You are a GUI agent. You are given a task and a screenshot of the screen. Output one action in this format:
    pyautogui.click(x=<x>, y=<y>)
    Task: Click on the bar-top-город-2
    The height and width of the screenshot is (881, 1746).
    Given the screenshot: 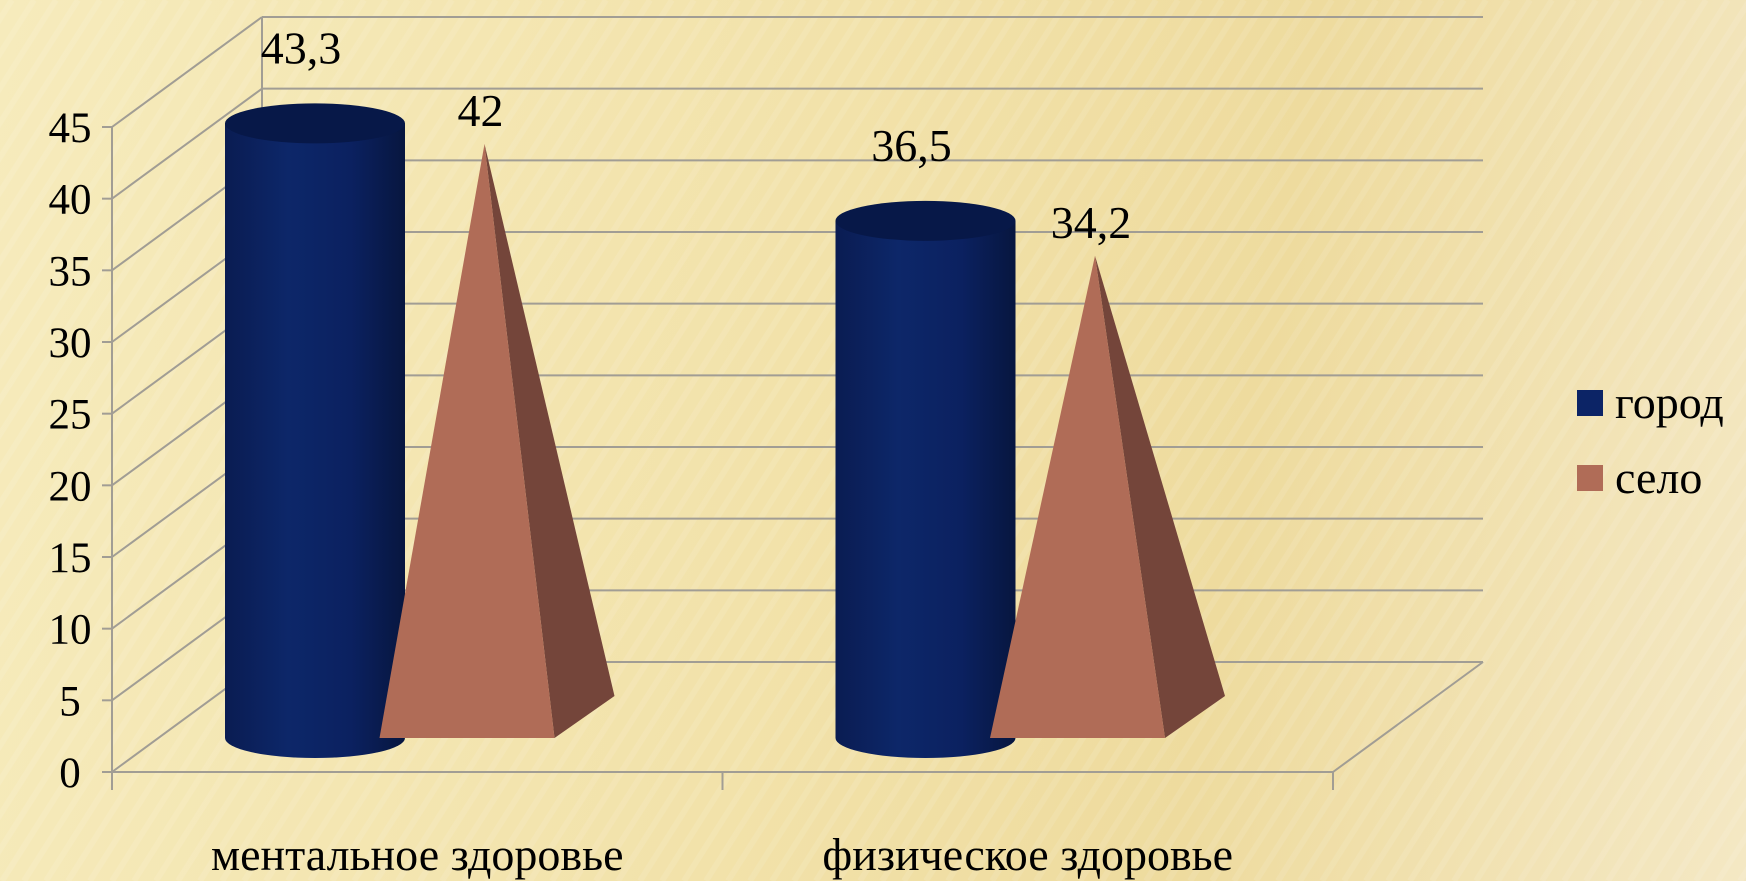 What is the action you would take?
    pyautogui.click(x=926, y=221)
    